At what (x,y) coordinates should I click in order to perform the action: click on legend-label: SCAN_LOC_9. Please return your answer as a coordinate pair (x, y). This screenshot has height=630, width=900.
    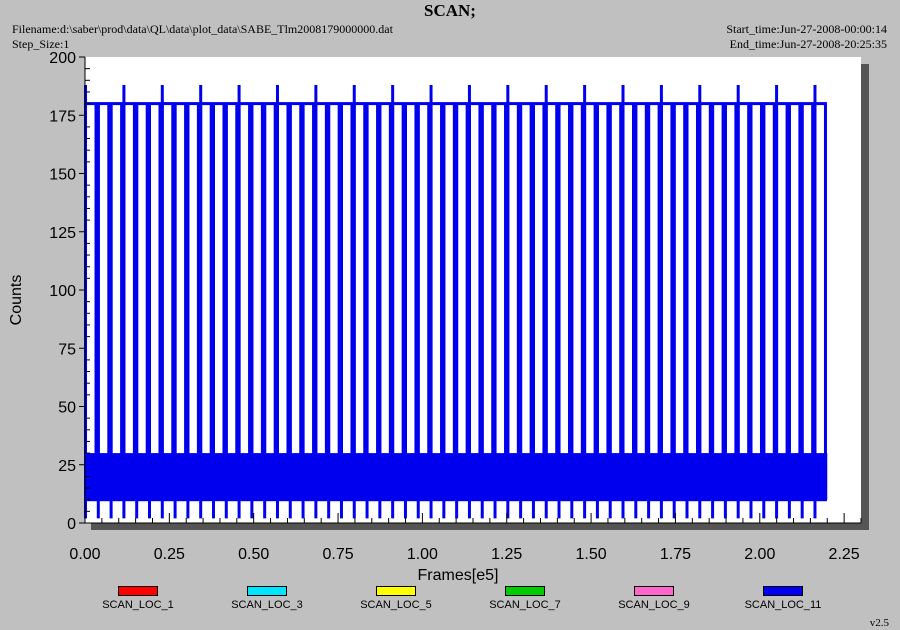
    Looking at the image, I should click on (654, 605).